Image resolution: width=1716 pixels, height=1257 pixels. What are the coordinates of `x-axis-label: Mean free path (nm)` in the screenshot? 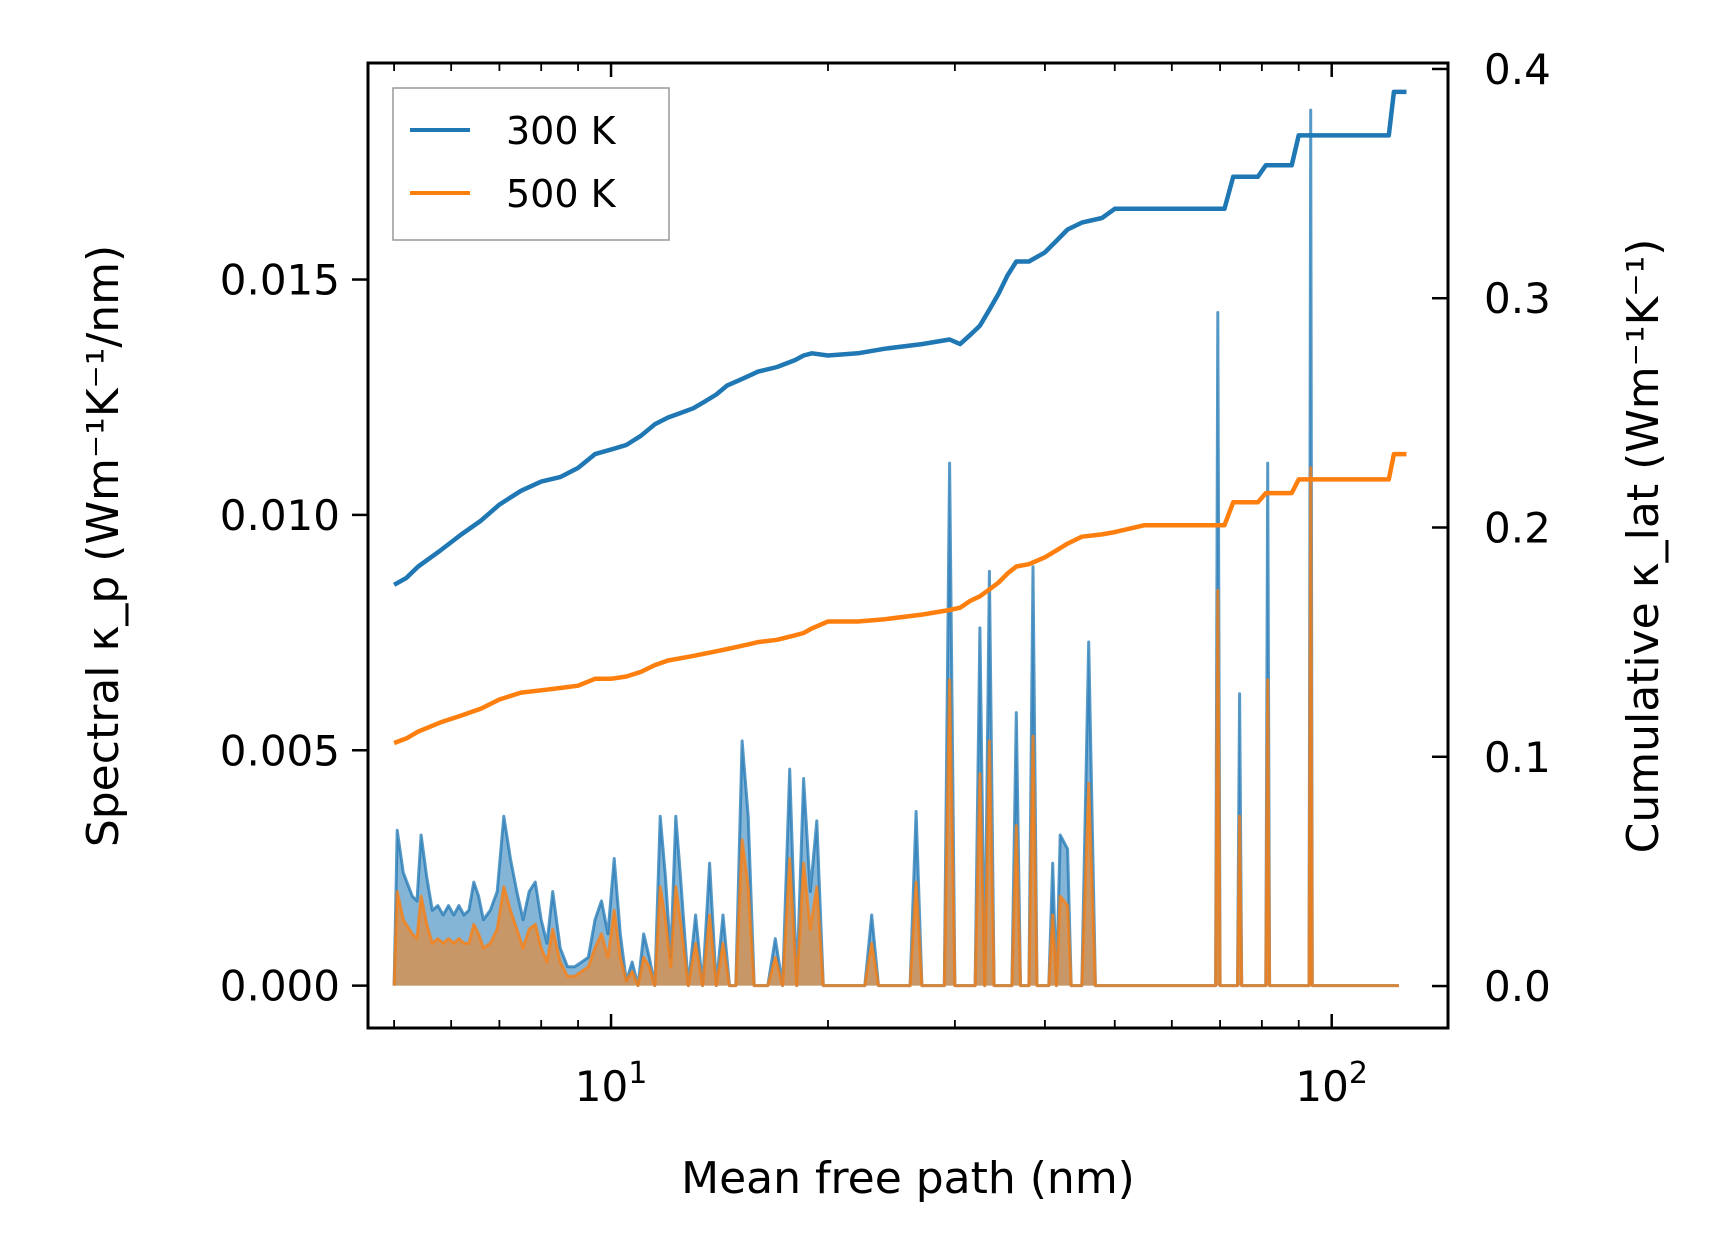 It's located at (908, 1178).